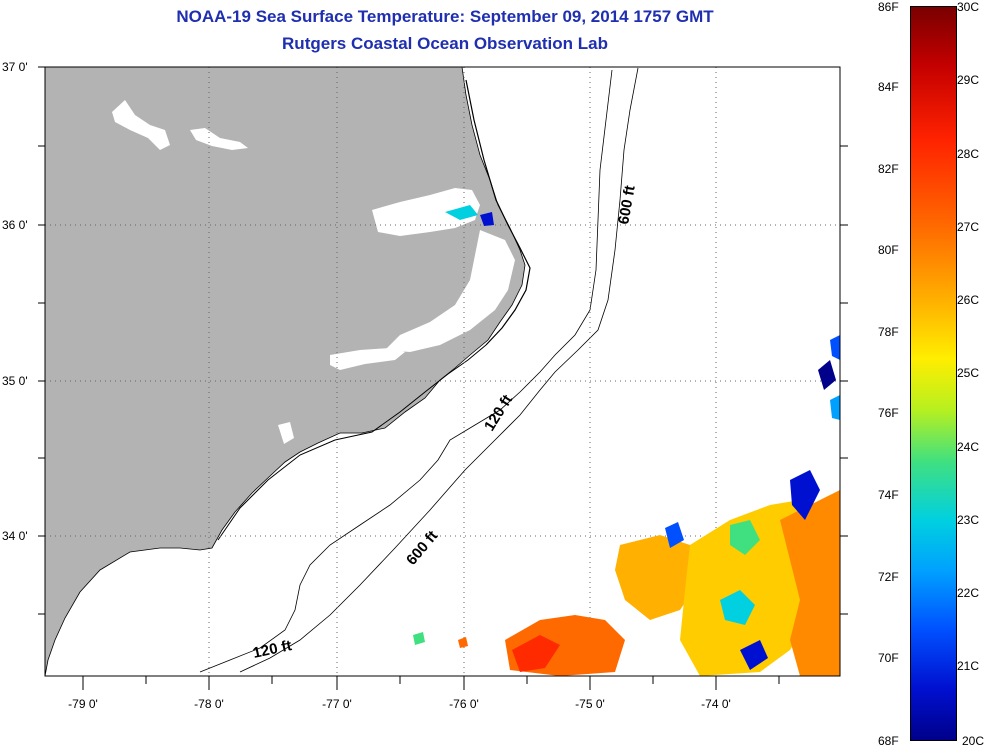 This screenshot has width=992, height=754. I want to click on colorbar-c-25: 25C, so click(968, 373).